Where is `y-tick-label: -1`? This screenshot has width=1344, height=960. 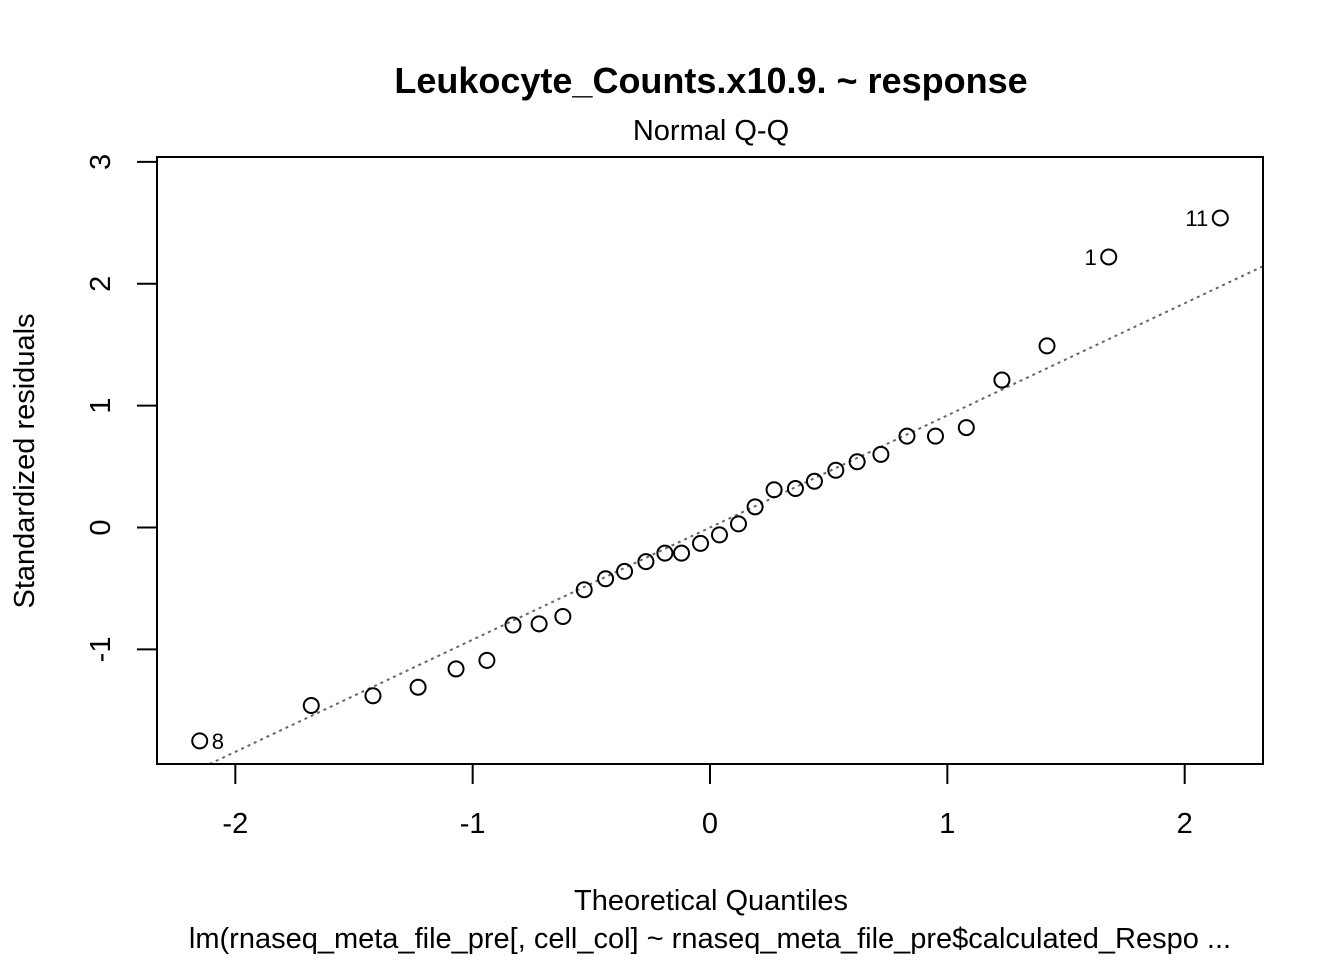 y-tick-label: -1 is located at coordinates (101, 650).